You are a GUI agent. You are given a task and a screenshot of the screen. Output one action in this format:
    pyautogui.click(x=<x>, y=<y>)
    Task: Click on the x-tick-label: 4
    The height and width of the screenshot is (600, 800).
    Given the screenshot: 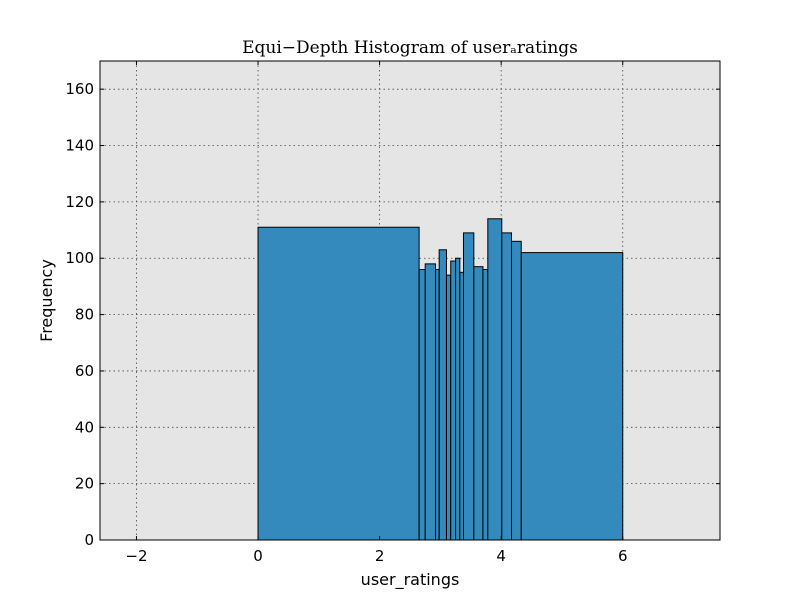 What is the action you would take?
    pyautogui.click(x=501, y=556)
    